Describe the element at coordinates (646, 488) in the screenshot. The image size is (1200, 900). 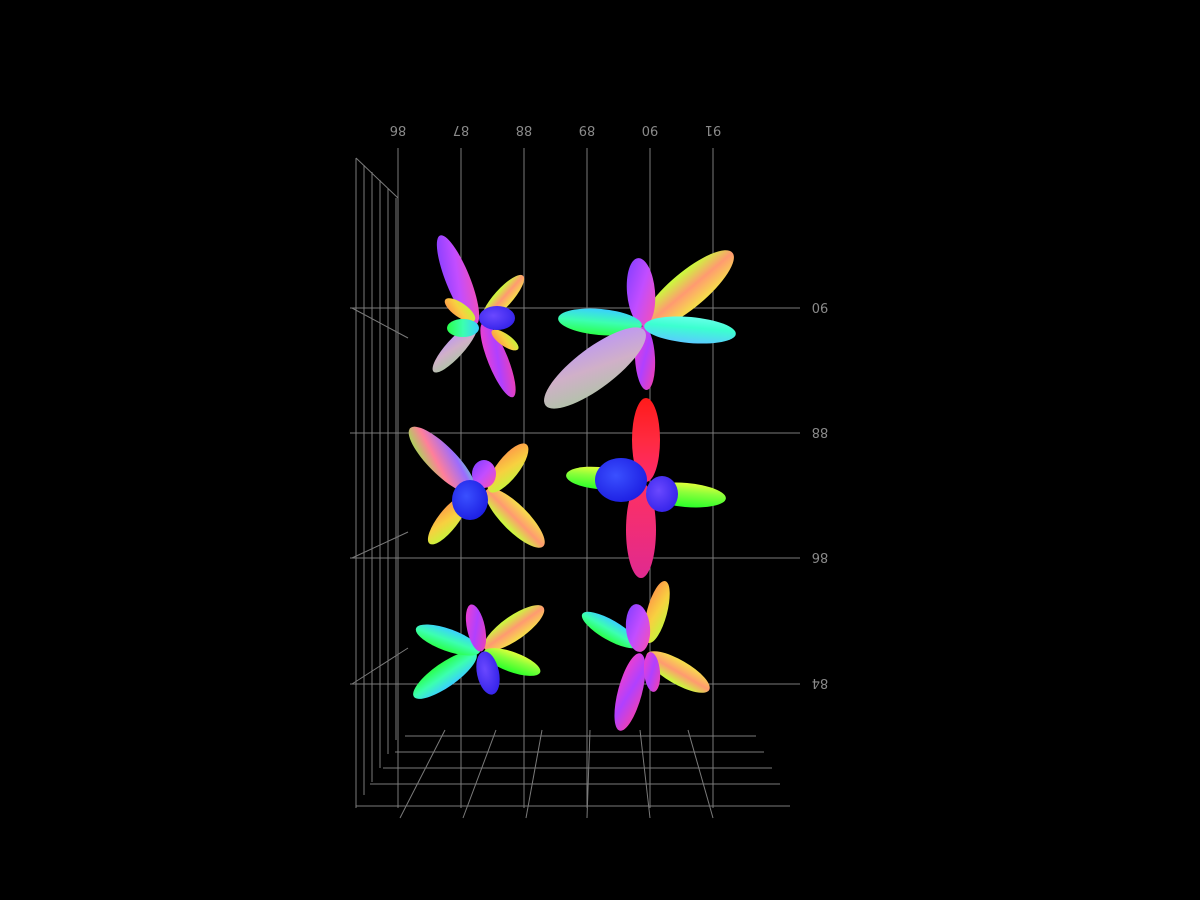
I see `odf-glyph-middle-right` at that location.